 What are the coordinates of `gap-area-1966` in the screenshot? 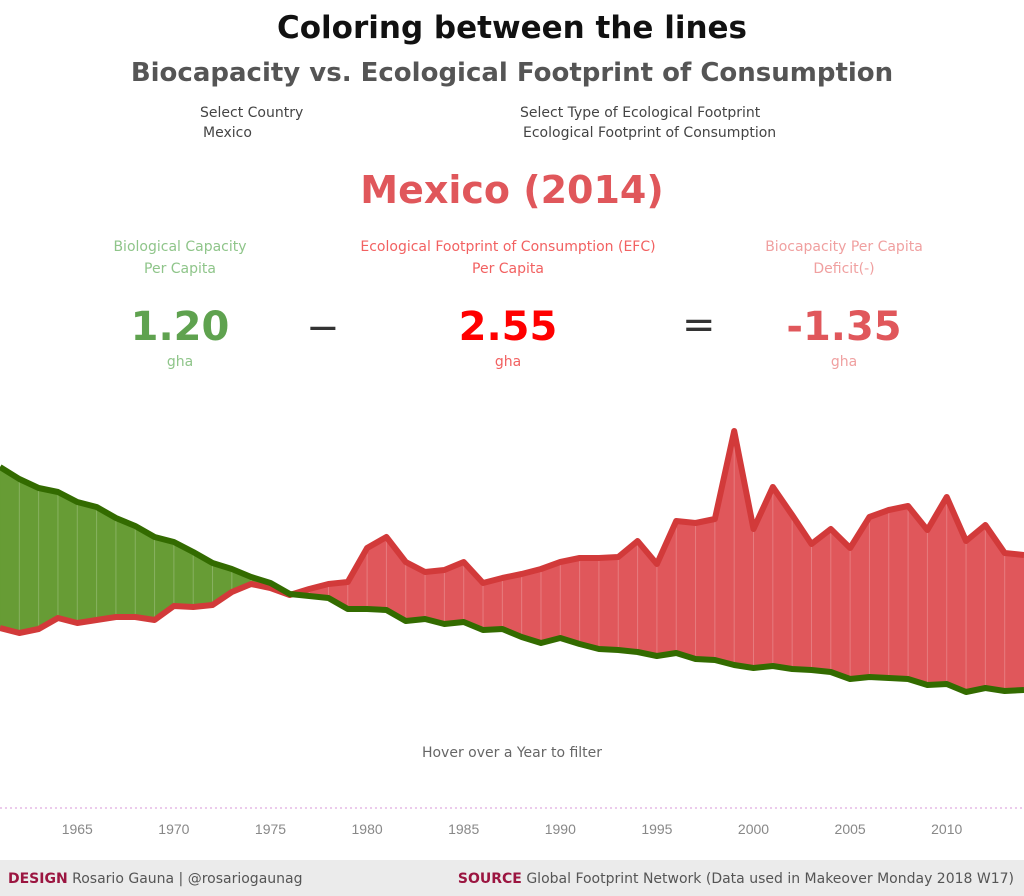 It's located at (106, 563).